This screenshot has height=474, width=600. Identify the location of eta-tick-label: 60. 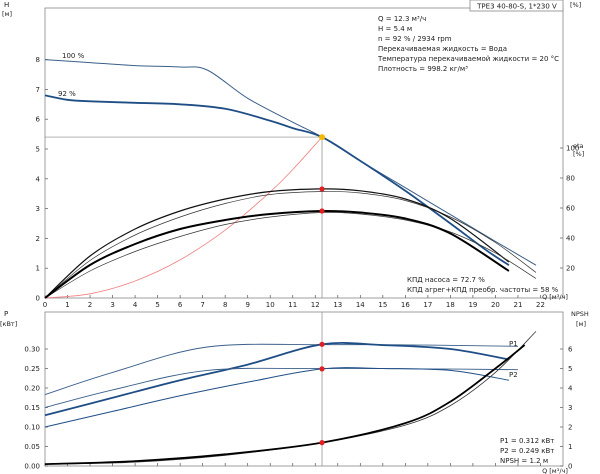
(570, 209).